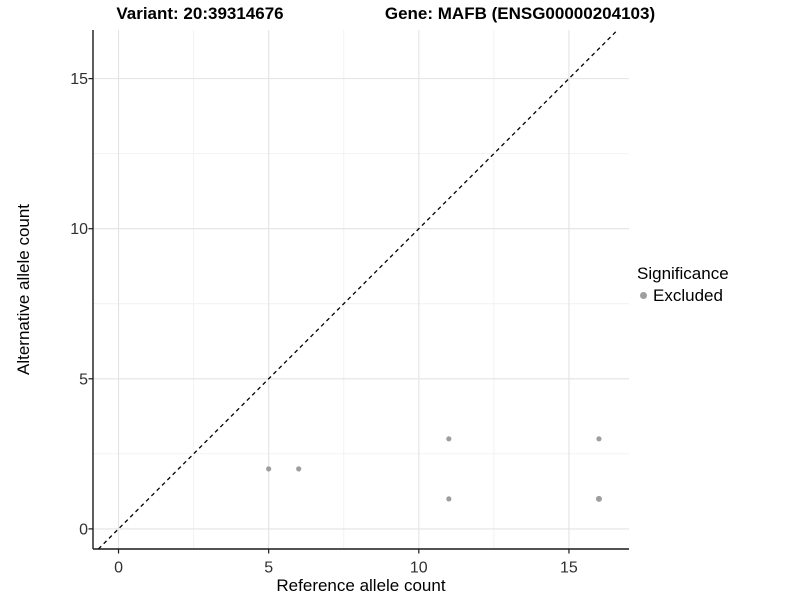 The image size is (800, 600). I want to click on plot-title-gene: Gene: MAFB (ENSG00000204103), so click(520, 13).